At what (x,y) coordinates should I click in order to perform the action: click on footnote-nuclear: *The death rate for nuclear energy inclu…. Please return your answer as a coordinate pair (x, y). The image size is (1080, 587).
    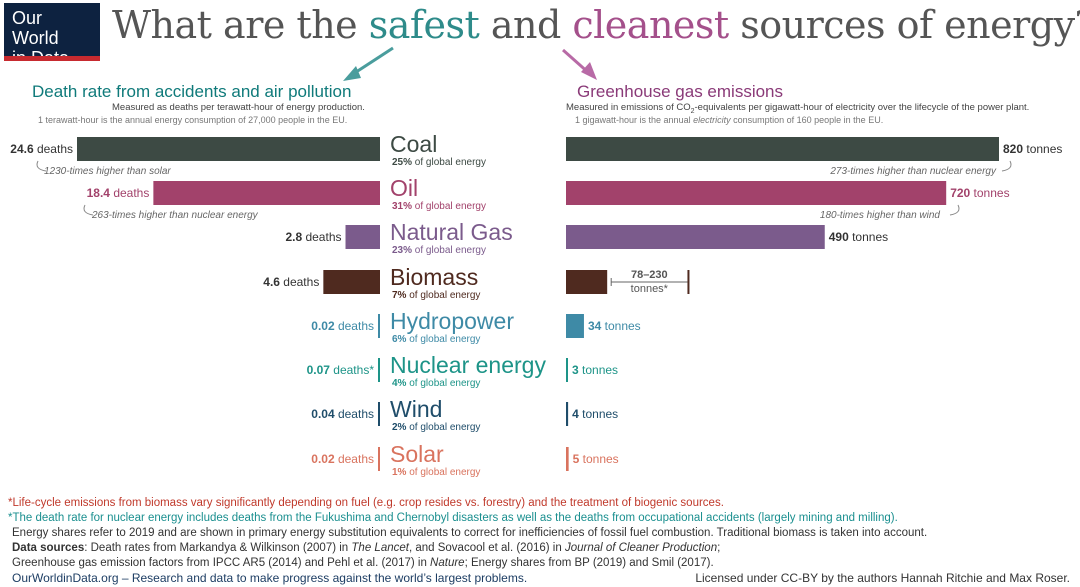
    Looking at the image, I should click on (453, 518).